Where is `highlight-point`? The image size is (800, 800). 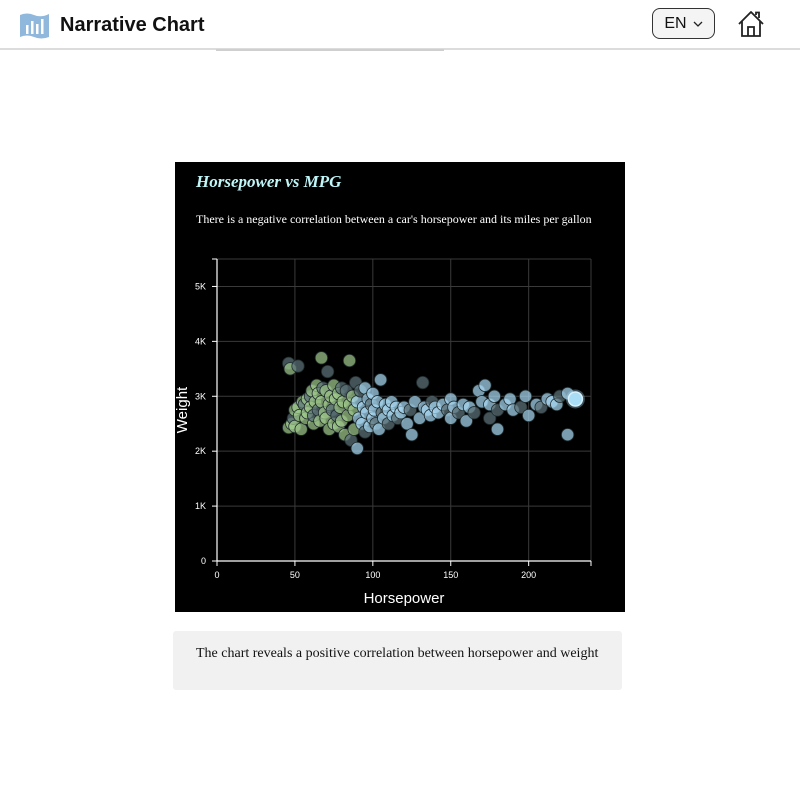
highlight-point is located at coordinates (575, 399).